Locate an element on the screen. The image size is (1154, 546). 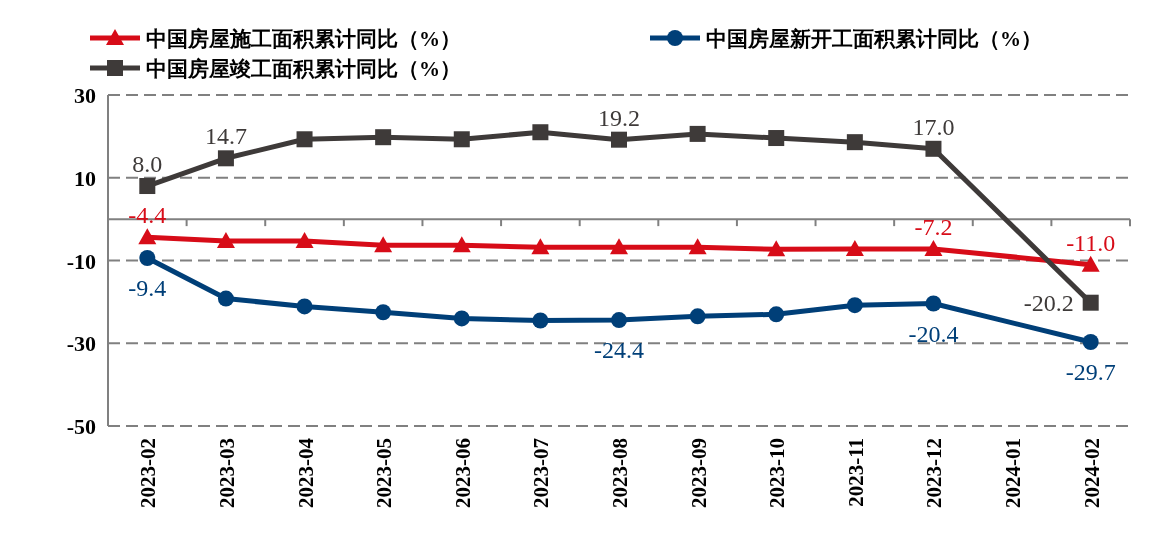
legend-label: 中国房屋施工面积累计同比（%） is located at coordinates (303, 39).